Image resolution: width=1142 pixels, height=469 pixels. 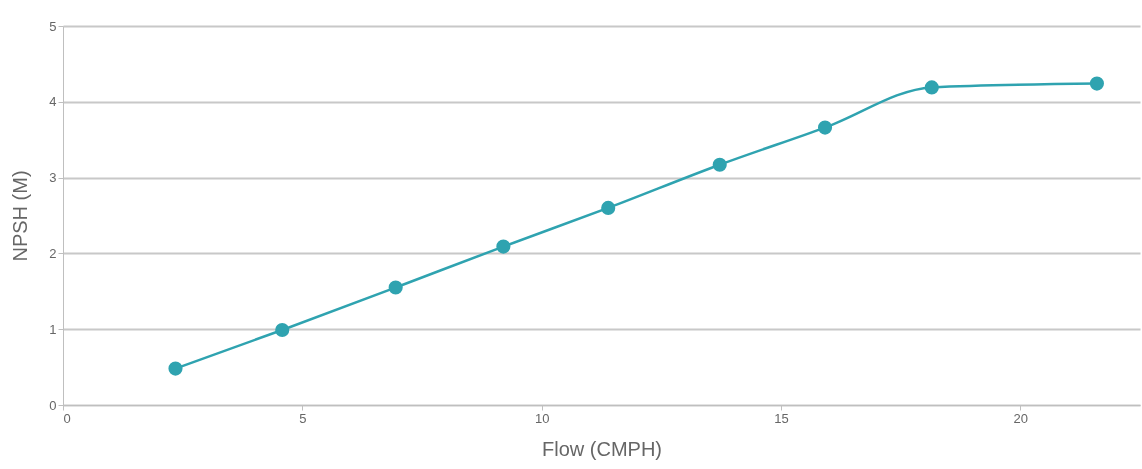 I want to click on y-tick-label: 1, so click(x=53, y=329).